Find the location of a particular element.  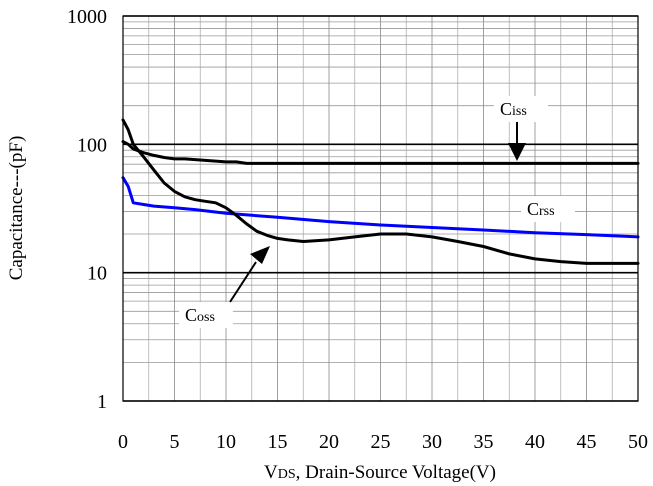

x-tick-label: 30 is located at coordinates (432, 442).